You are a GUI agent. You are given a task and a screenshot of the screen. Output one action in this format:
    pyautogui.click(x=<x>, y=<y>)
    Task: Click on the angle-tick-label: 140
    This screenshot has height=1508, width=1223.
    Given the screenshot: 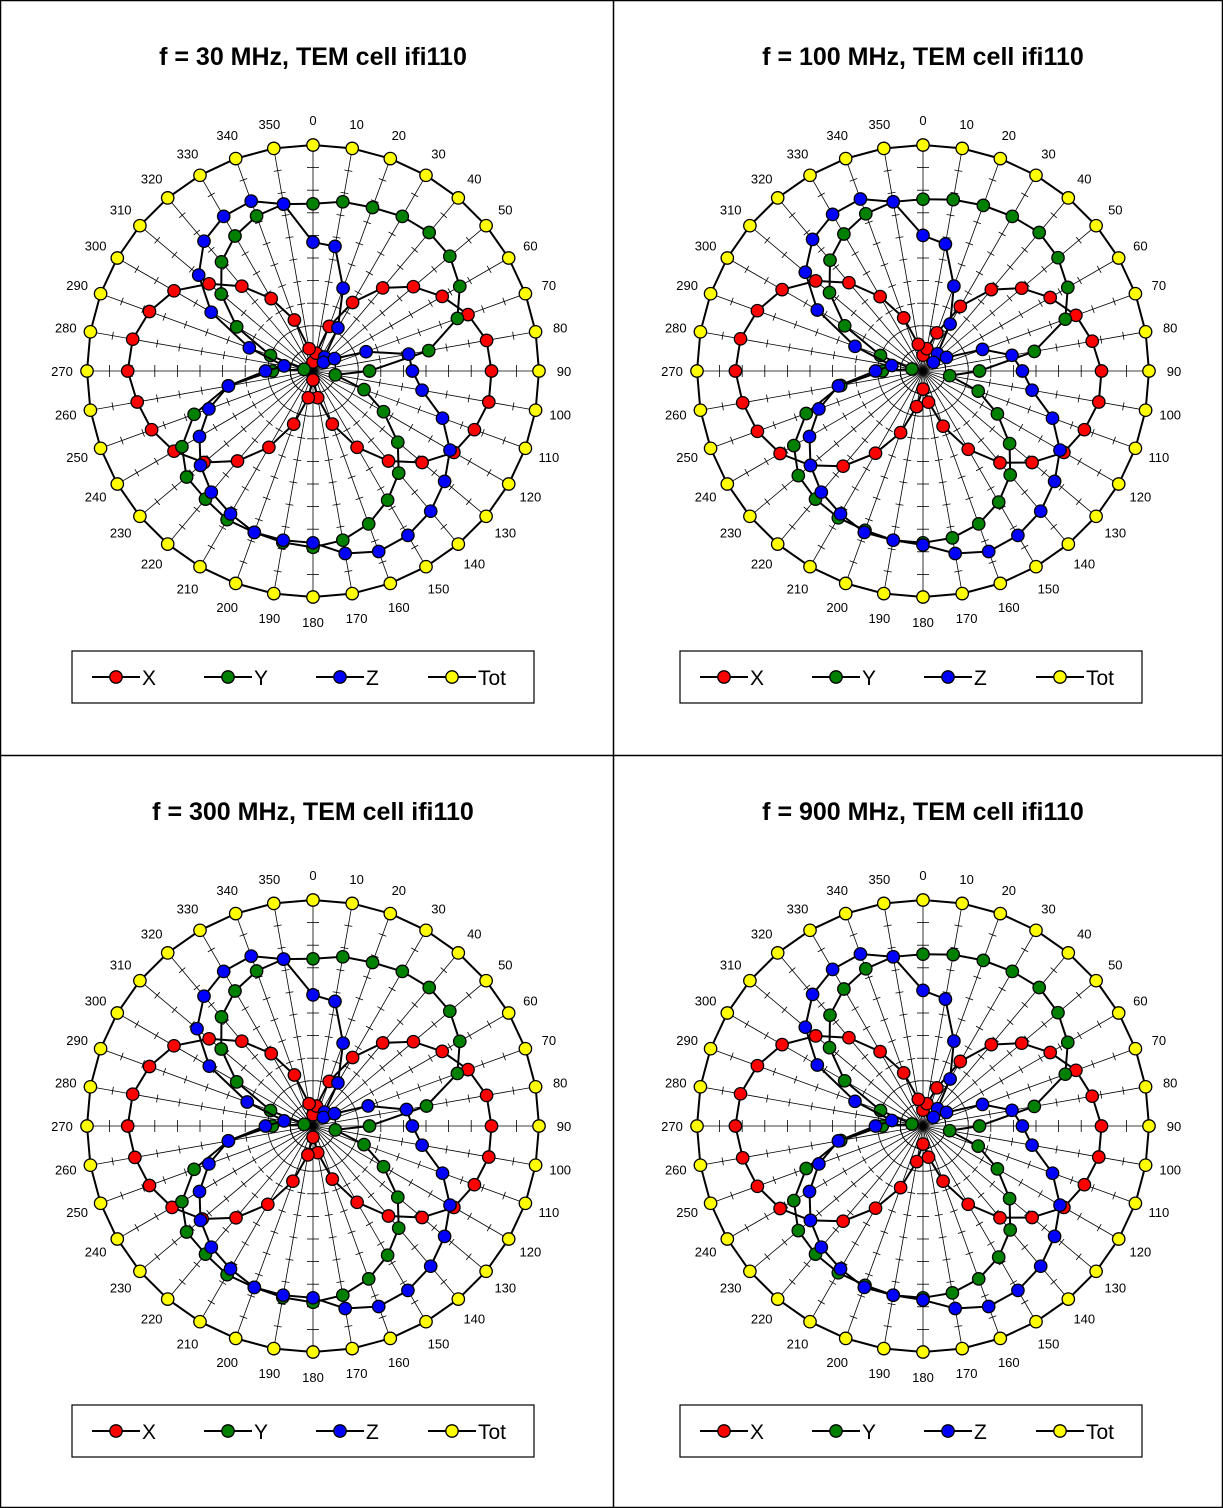 What is the action you would take?
    pyautogui.click(x=1084, y=1318)
    